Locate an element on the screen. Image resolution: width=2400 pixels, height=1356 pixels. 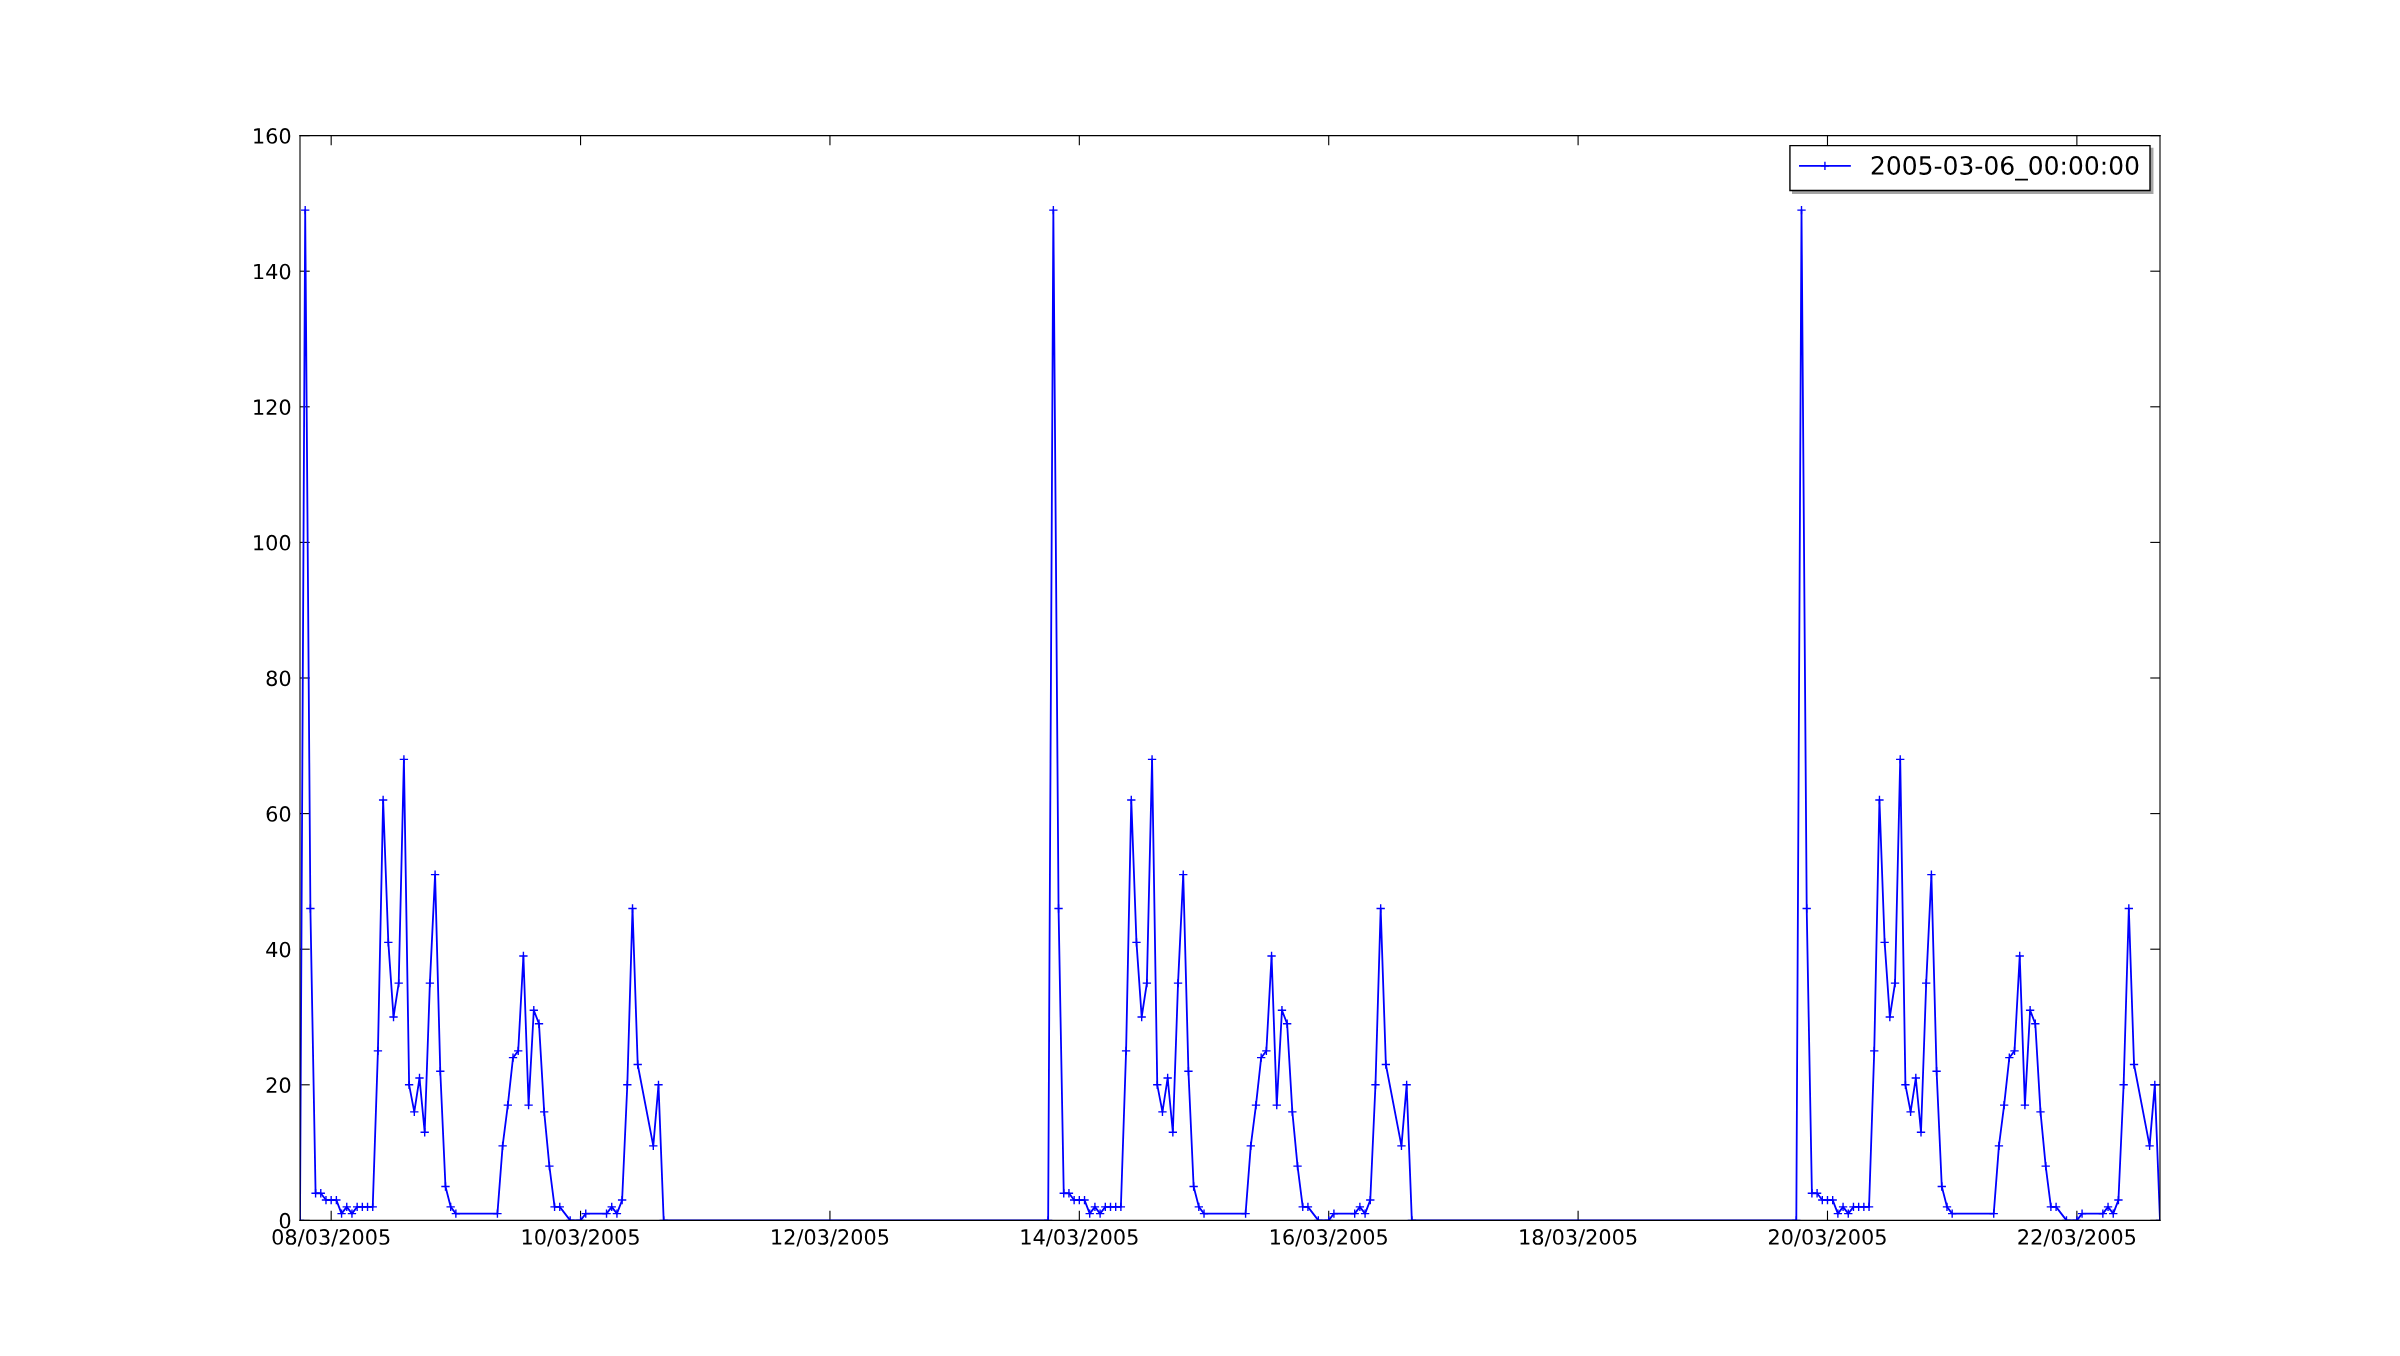
x-tick-label: 16/03/2005 is located at coordinates (1328, 1238).